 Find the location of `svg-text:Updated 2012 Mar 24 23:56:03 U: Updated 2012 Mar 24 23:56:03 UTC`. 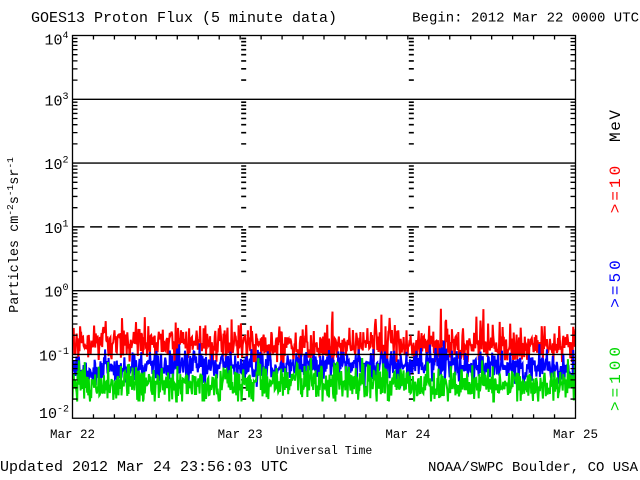

svg-text:Updated 2012 Mar 24 23:56:03 U: Updated 2012 Mar 24 23:56:03 UTC is located at coordinates (144, 467).